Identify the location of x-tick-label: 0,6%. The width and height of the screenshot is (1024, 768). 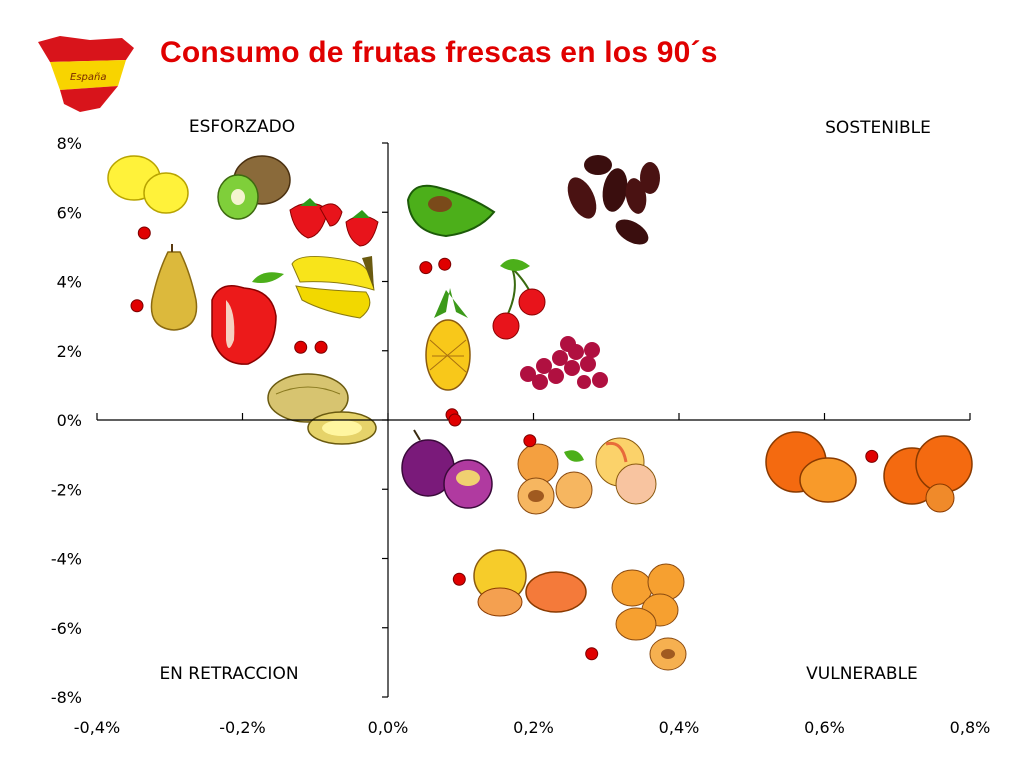
(824, 727).